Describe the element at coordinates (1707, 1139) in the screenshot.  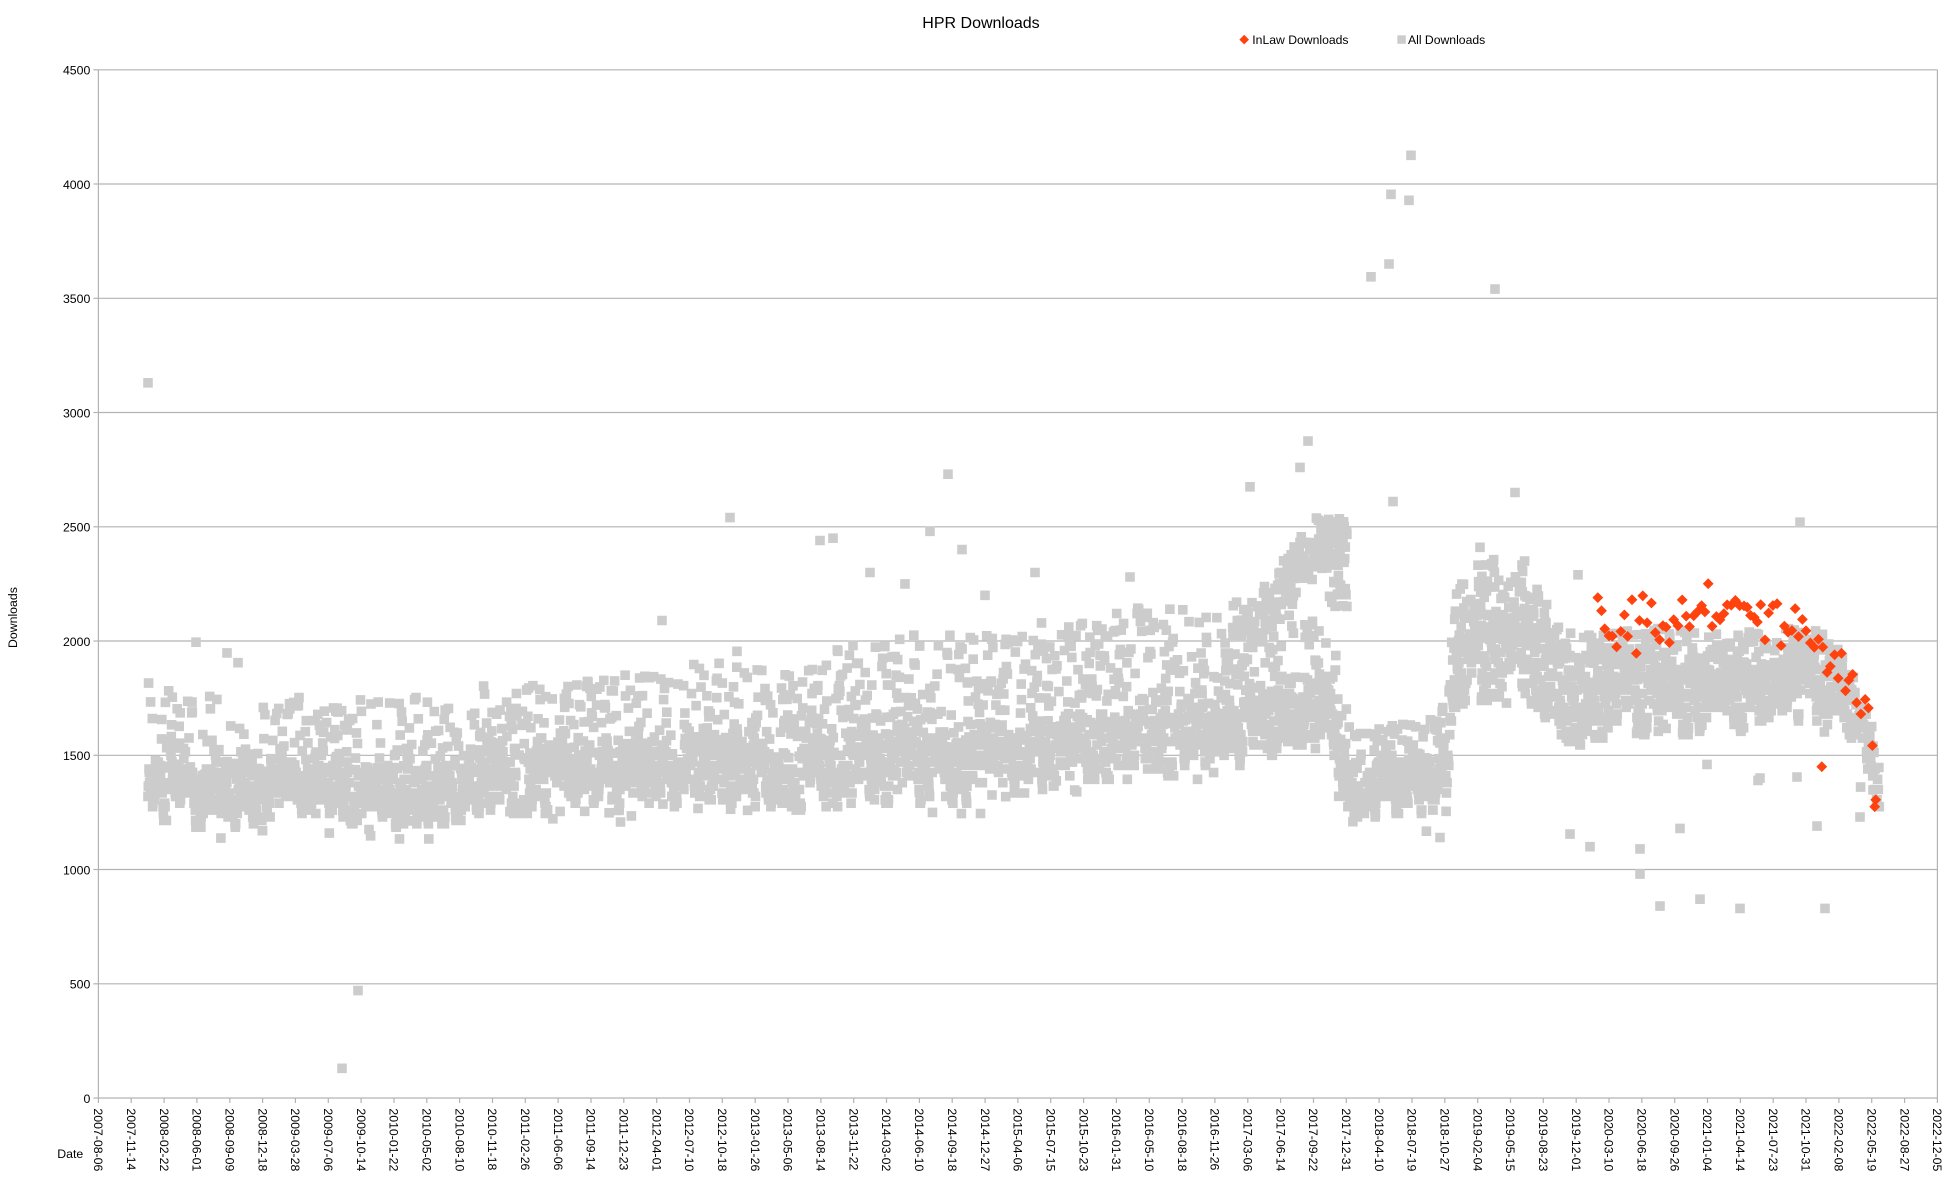
I see `svg-text: 2021-01-04` at that location.